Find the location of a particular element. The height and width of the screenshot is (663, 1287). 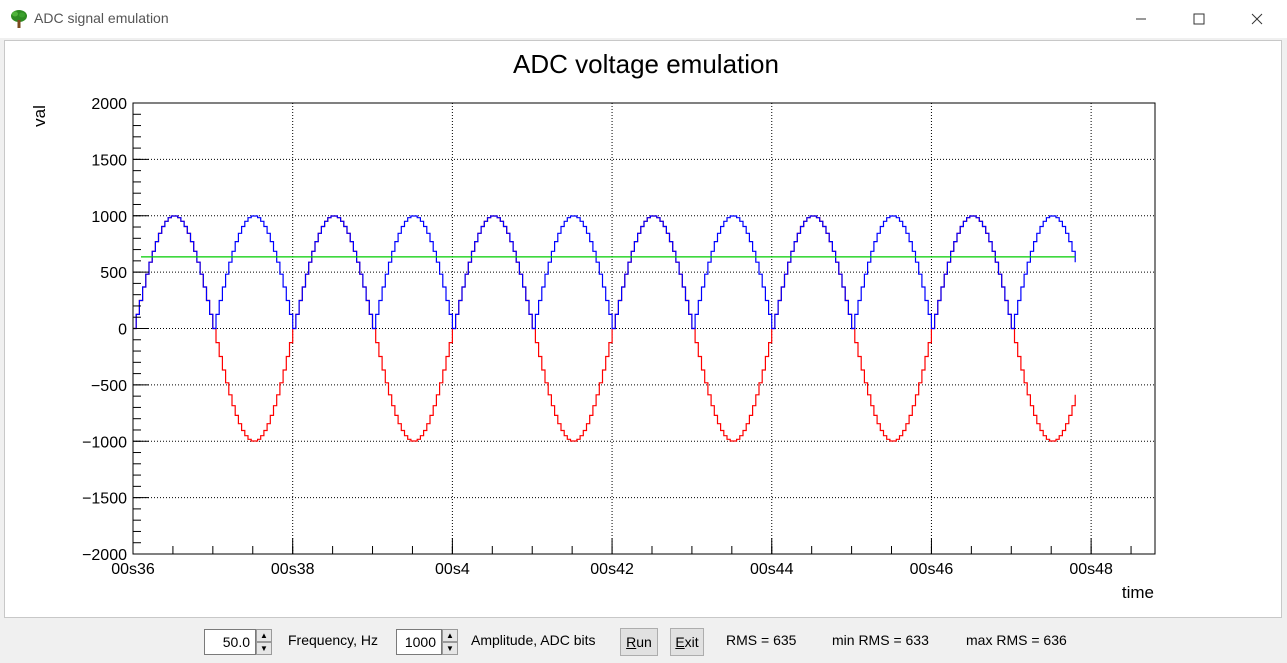

amplitude-up-icon: ▲ is located at coordinates (450, 635).